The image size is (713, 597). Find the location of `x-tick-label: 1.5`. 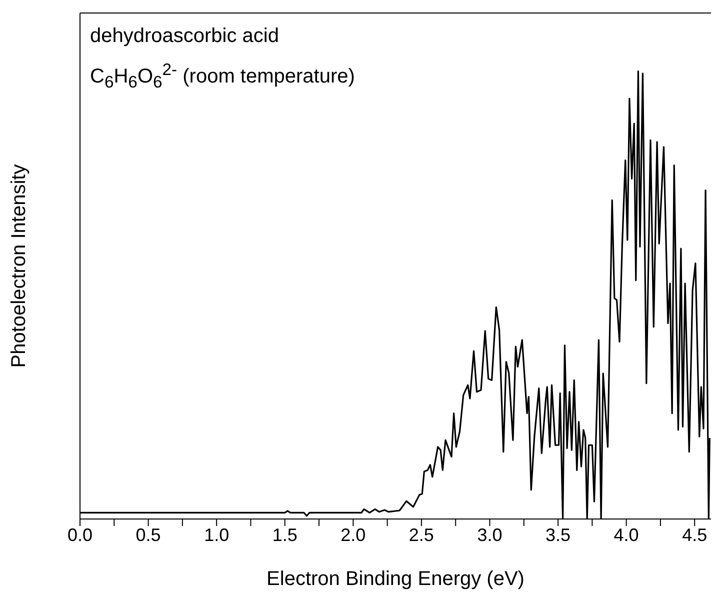

x-tick-label: 1.5 is located at coordinates (285, 534).